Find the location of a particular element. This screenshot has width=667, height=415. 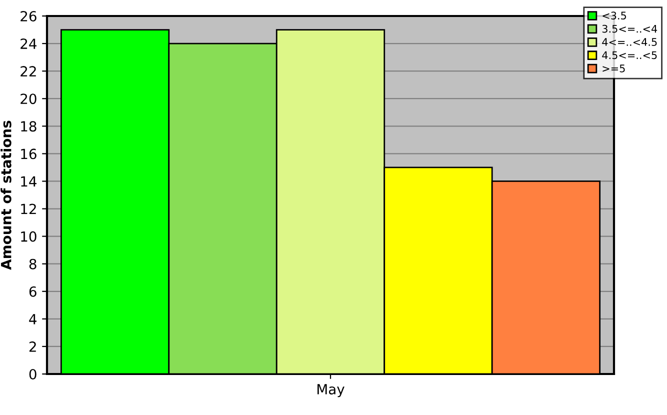

legend-label: 4.5<=..<5 is located at coordinates (629, 55).